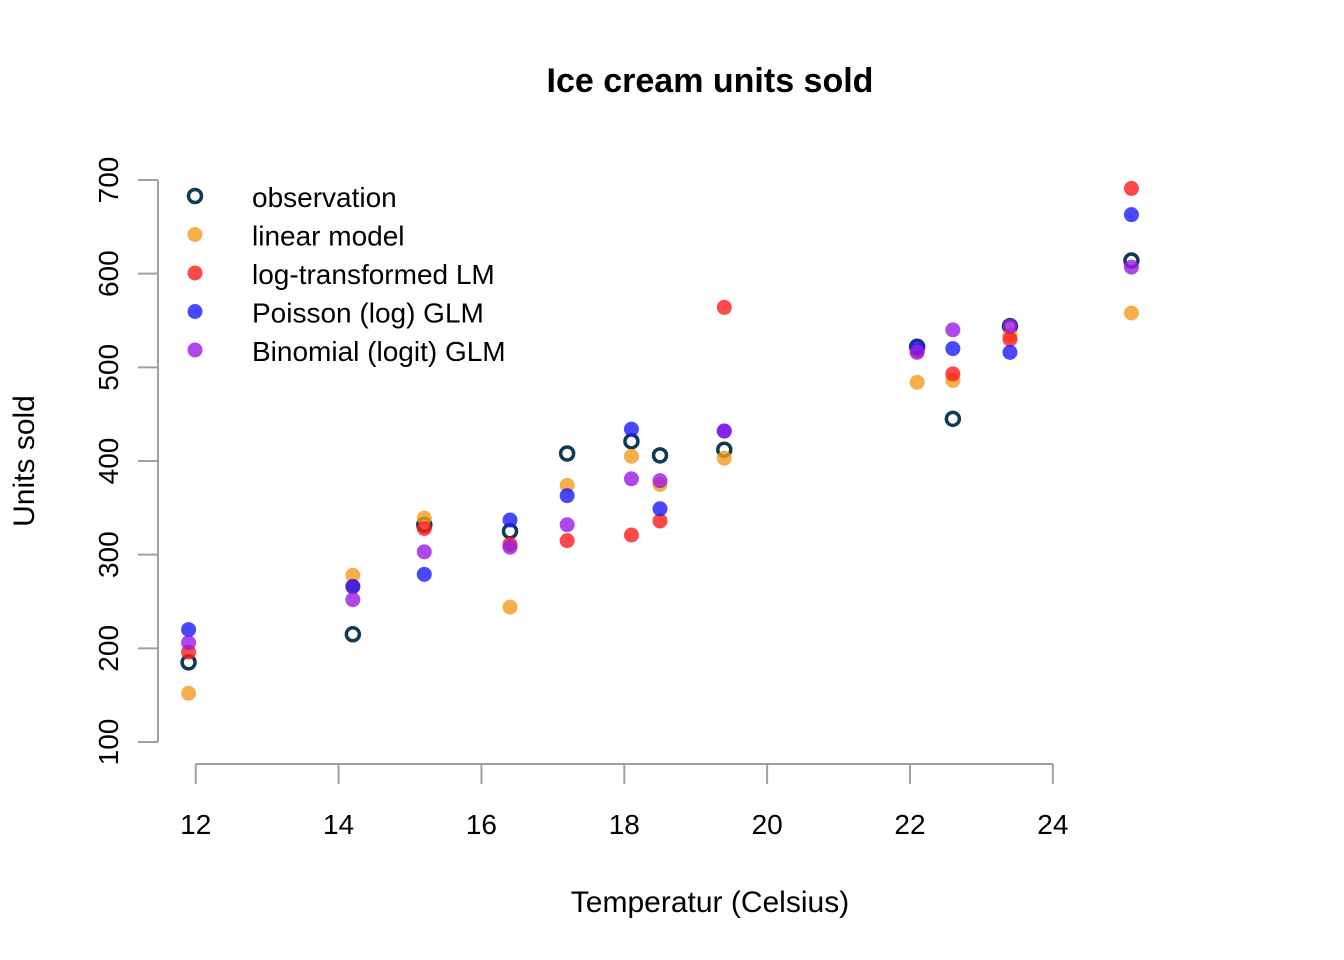 This screenshot has width=1344, height=960. What do you see at coordinates (324, 197) in the screenshot?
I see `legend-label: observation` at bounding box center [324, 197].